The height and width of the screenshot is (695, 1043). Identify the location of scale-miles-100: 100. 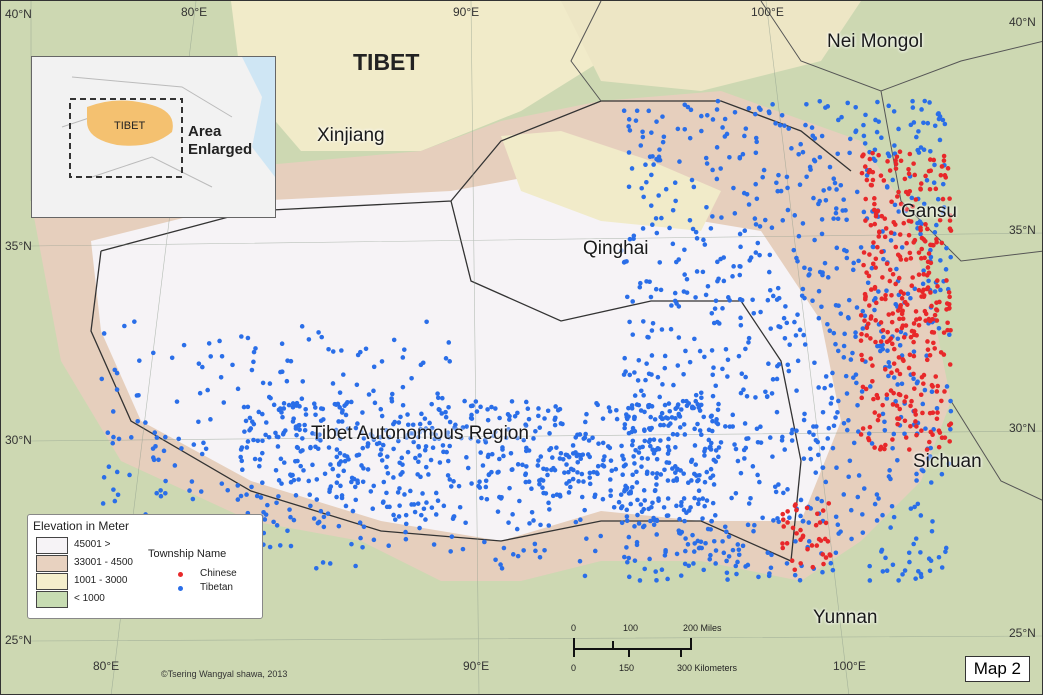
(631, 628).